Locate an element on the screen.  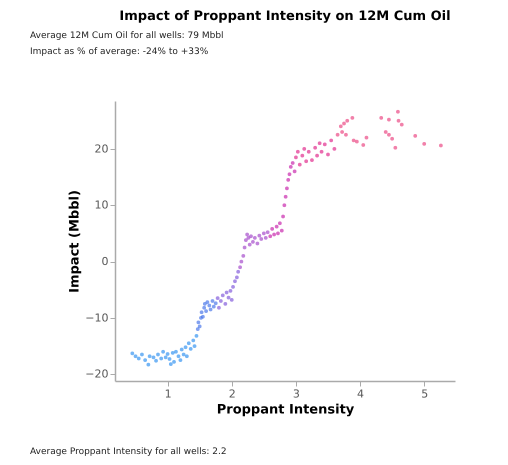
y-tick-label: 0 is located at coordinates (105, 261).